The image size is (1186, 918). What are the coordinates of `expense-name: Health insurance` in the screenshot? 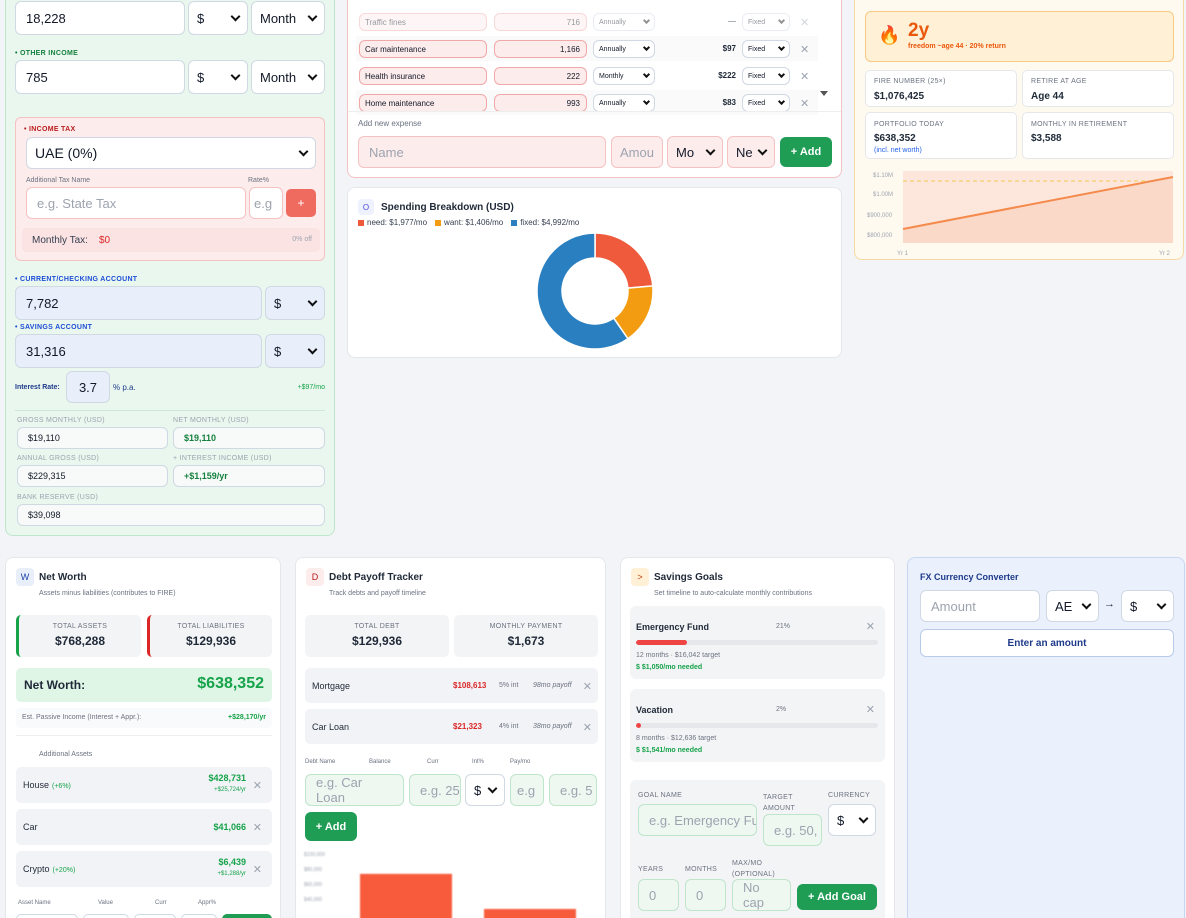 It's located at (423, 76).